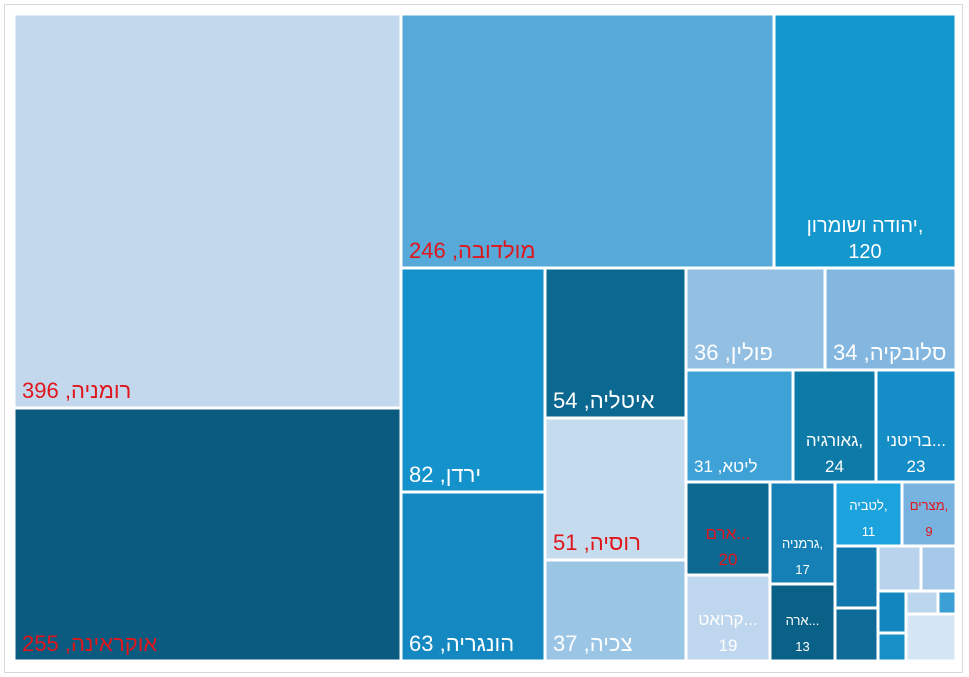 The image size is (969, 677). I want to click on treemap-tile-3: מולדובה, 246, so click(587, 141).